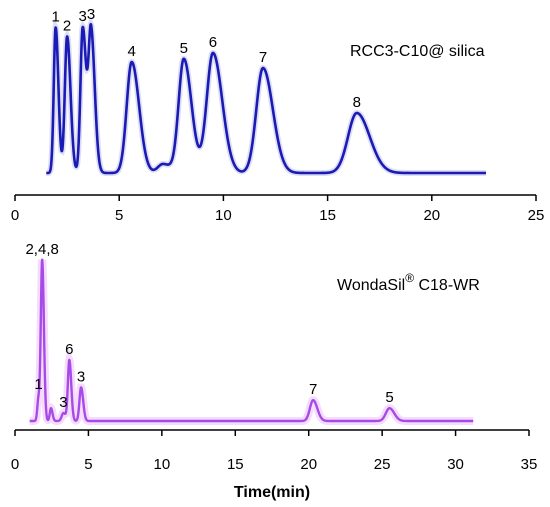 The image size is (550, 507). I want to click on peak-label: 2, so click(67, 25).